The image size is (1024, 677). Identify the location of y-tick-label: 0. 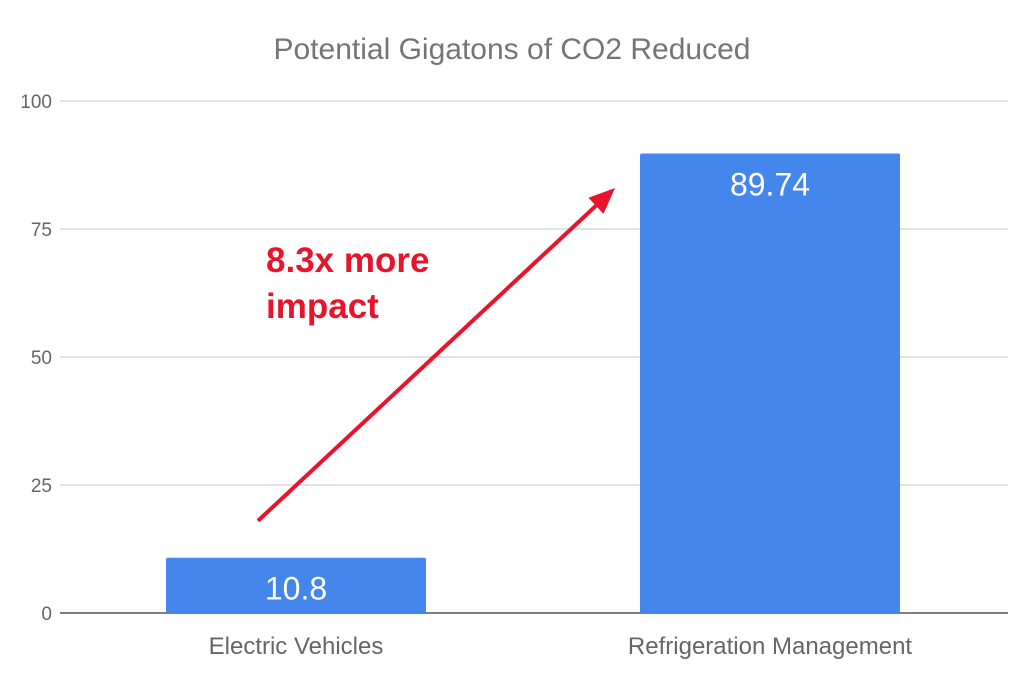
(46, 614).